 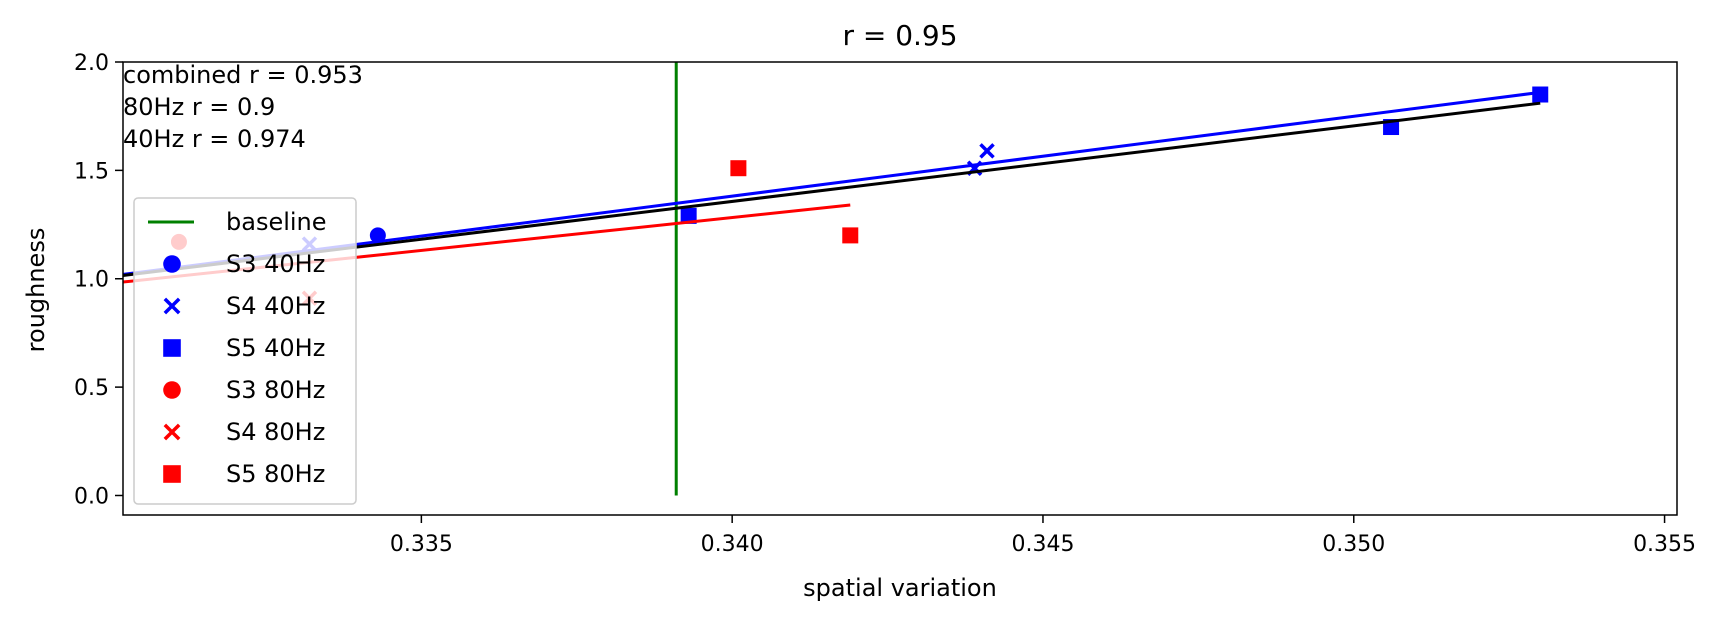 I want to click on legend-s5-40hz-swatch, so click(x=172, y=348).